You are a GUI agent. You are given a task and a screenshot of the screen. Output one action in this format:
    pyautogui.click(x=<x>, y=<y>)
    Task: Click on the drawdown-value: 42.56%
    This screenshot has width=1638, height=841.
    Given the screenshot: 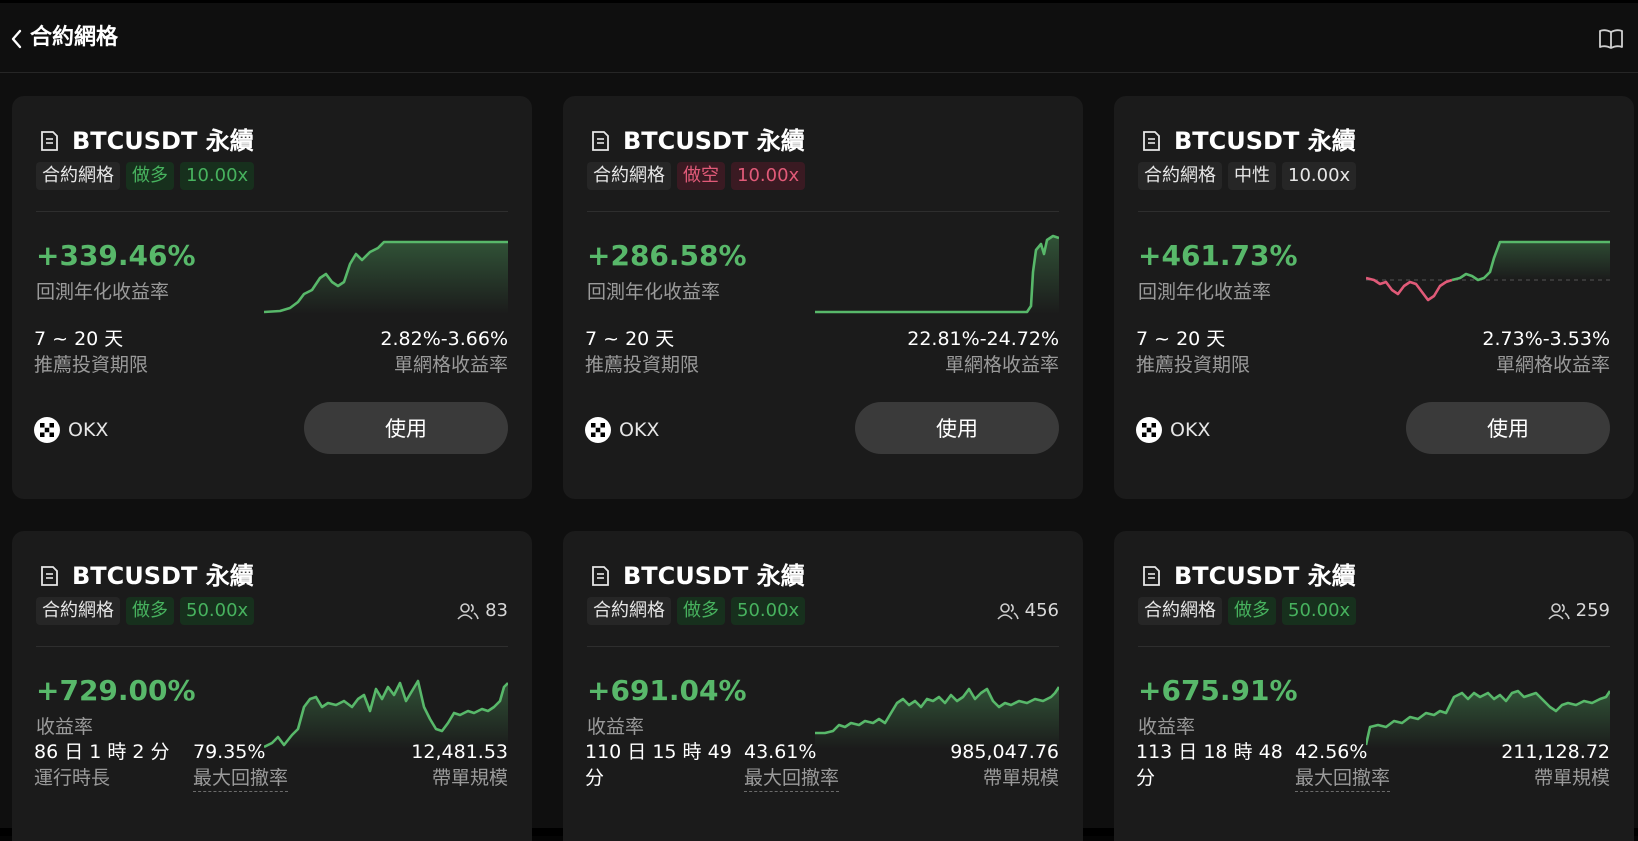 What is the action you would take?
    pyautogui.click(x=1331, y=752)
    